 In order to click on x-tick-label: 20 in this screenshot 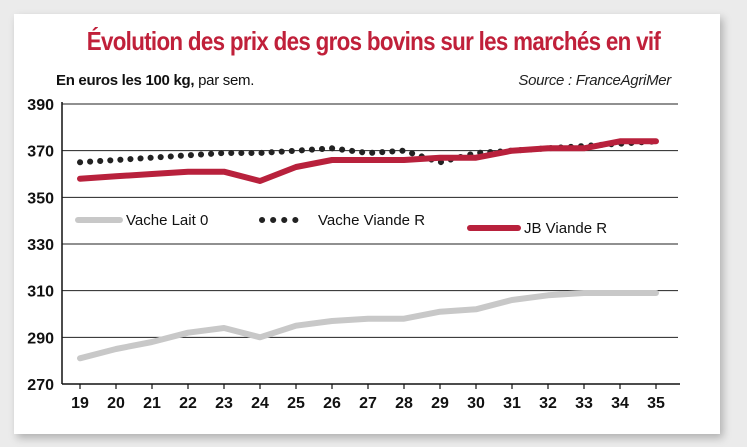, I will do `click(116, 403)`.